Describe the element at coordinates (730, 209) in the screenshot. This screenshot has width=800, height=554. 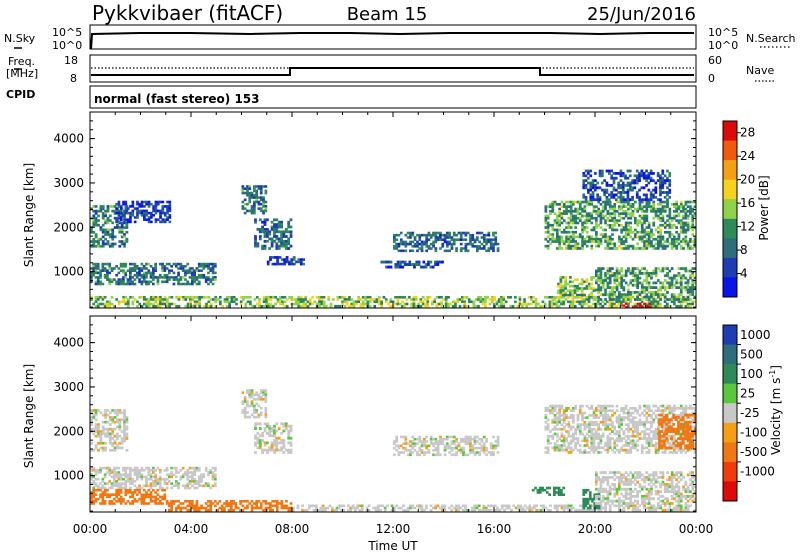
I see `colorbar-frame` at that location.